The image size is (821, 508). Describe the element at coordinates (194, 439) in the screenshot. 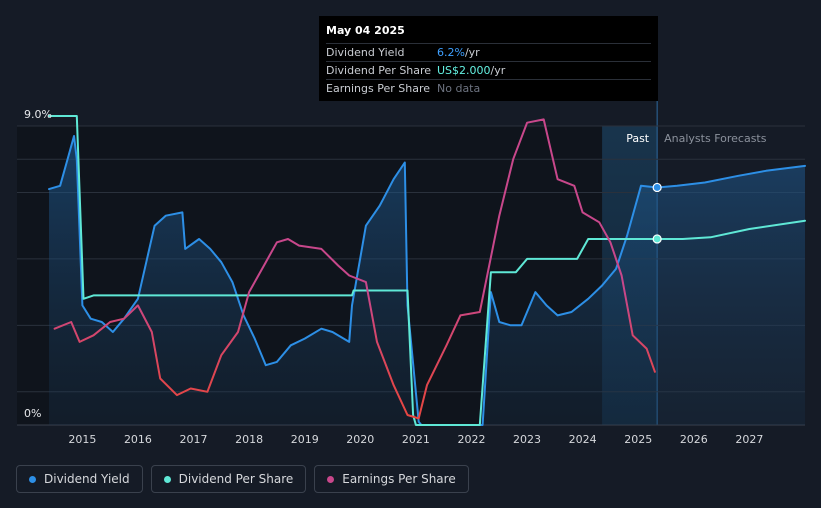

I see `x-tick-label: 2017` at that location.